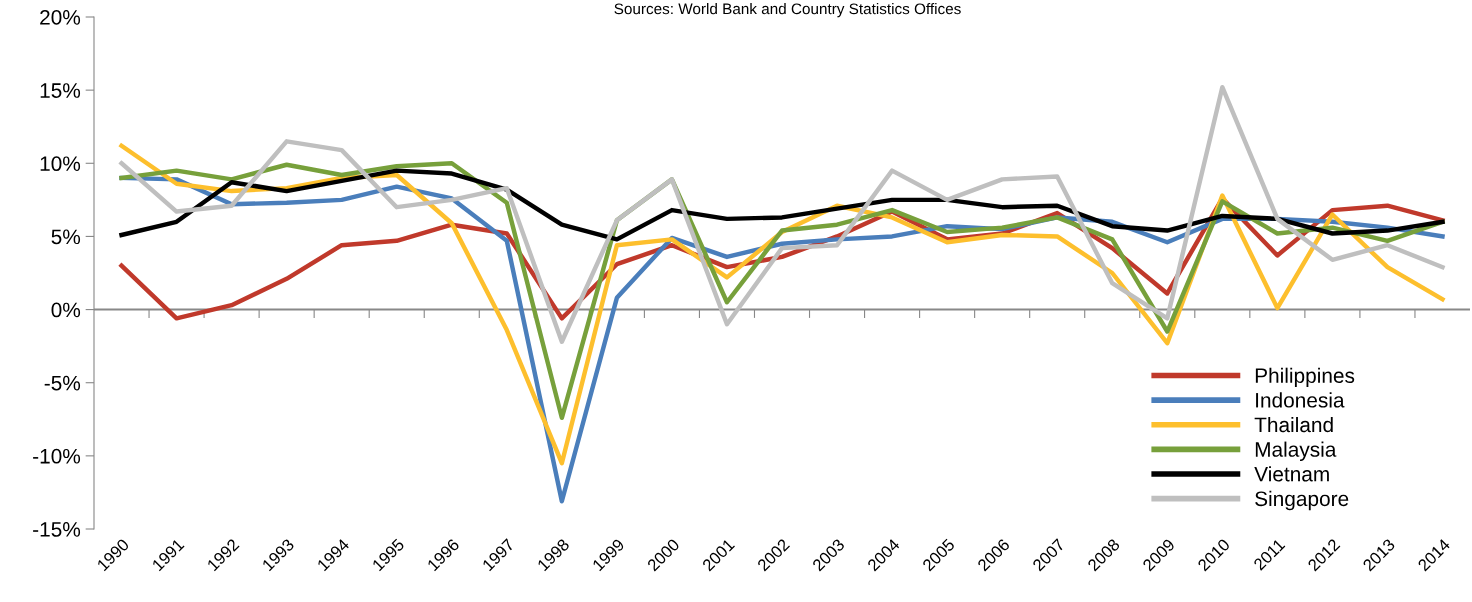 Image resolution: width=1472 pixels, height=602 pixels. Describe the element at coordinates (787, 10) in the screenshot. I see `annotation: Sources: World Bank and Country Statistics Offices` at that location.